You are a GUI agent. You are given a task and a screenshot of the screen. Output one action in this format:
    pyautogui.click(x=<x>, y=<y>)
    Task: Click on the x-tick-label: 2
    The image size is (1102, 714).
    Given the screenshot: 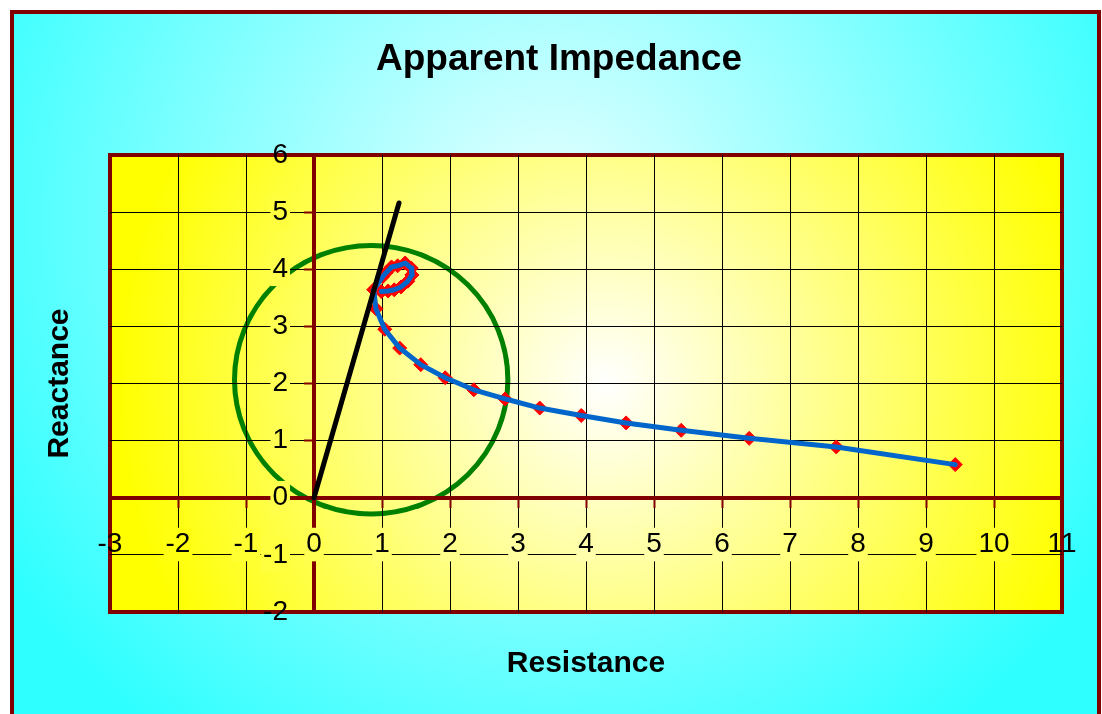 What is the action you would take?
    pyautogui.click(x=450, y=543)
    